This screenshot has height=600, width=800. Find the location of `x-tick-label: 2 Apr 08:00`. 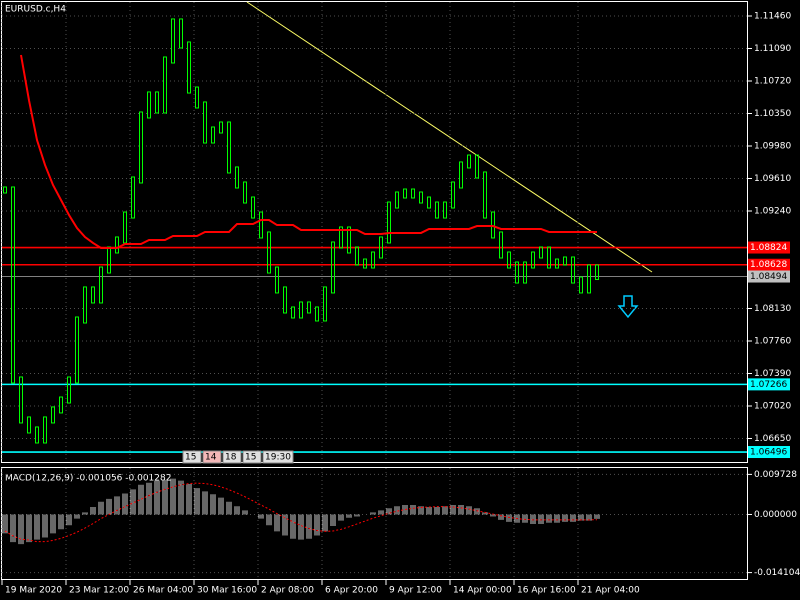

x-tick-label: 2 Apr 08:00 is located at coordinates (287, 591).